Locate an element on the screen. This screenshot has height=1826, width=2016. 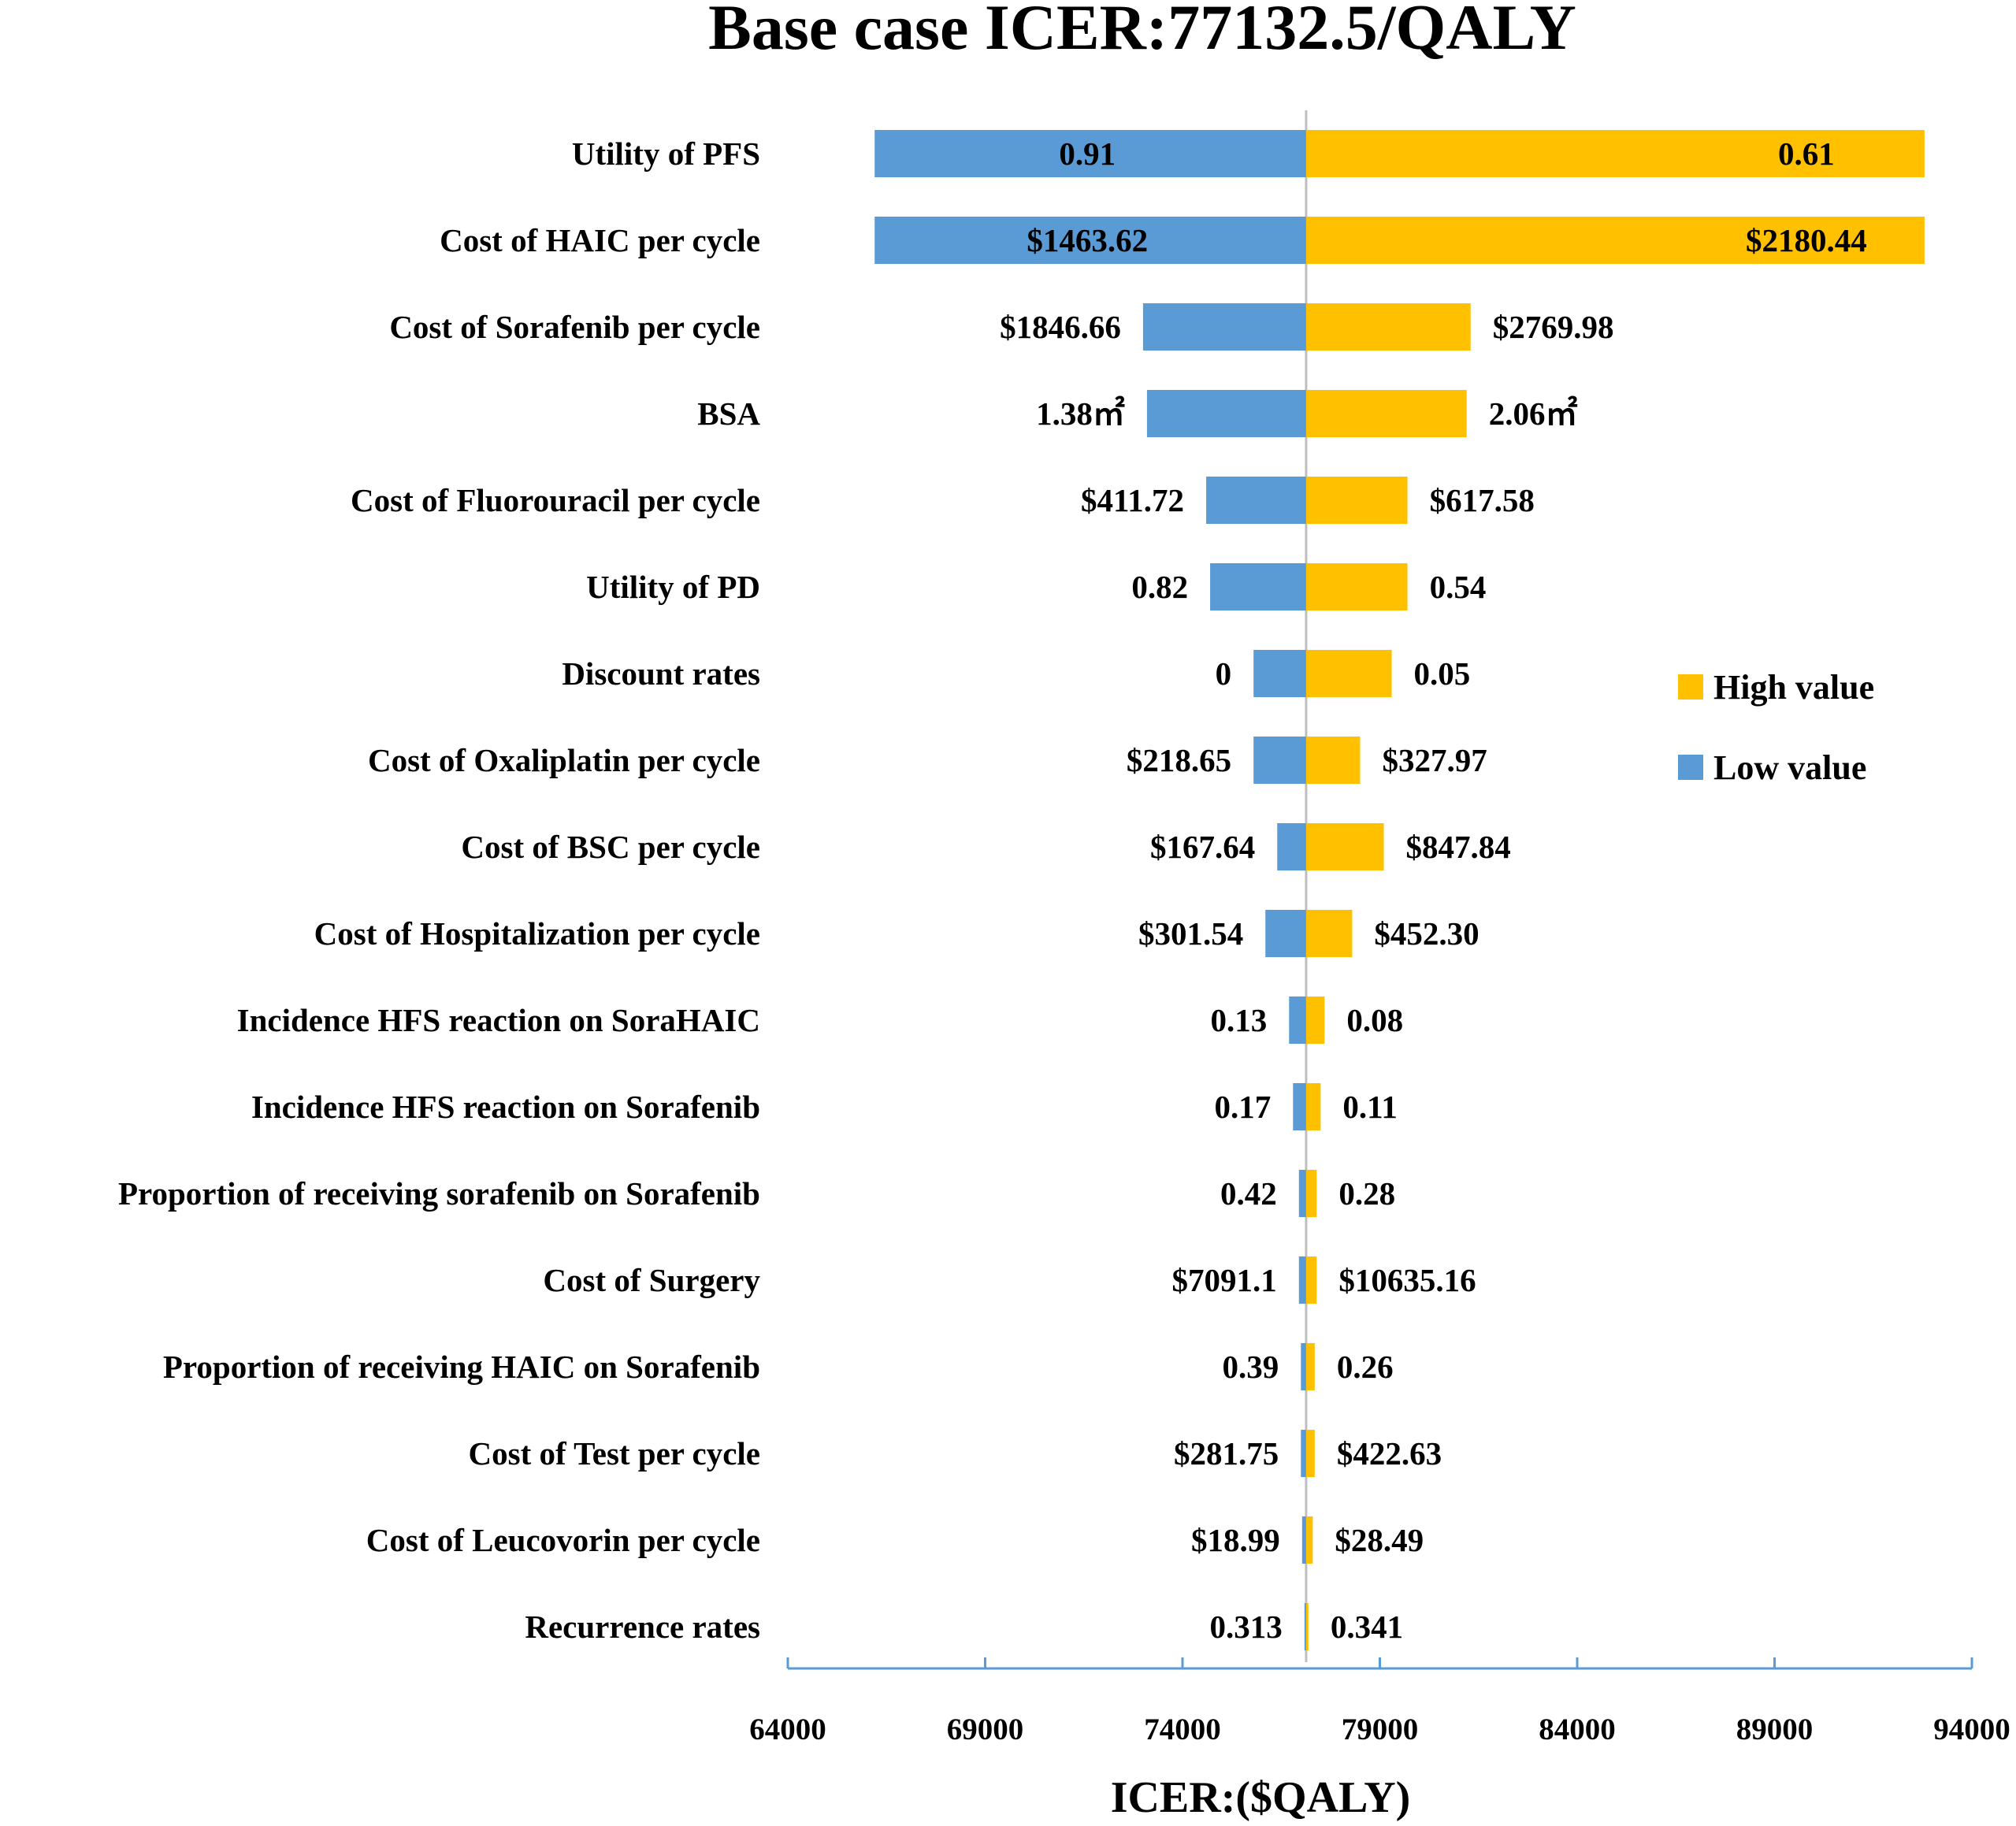
high-value-label: $617.58 is located at coordinates (1482, 500).